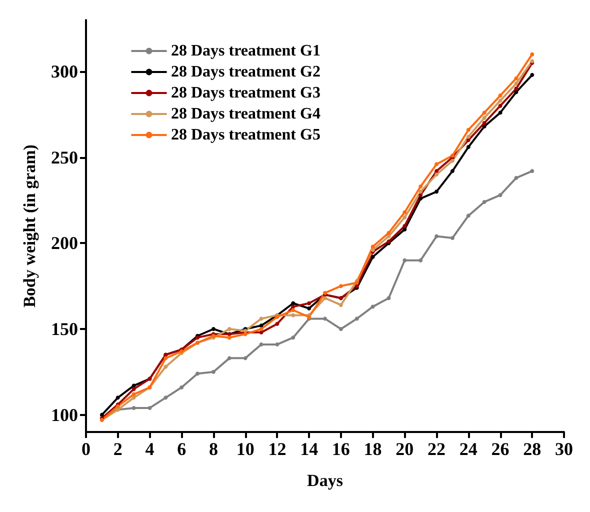 The image size is (590, 512). I want to click on x-tick-label: 10, so click(245, 449).